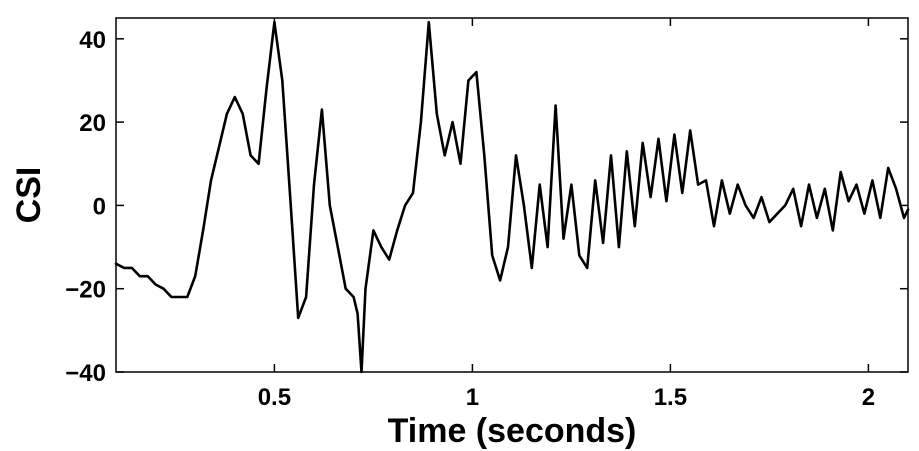 The image size is (919, 451). What do you see at coordinates (472, 397) in the screenshot?
I see `x-tick-label: 1` at bounding box center [472, 397].